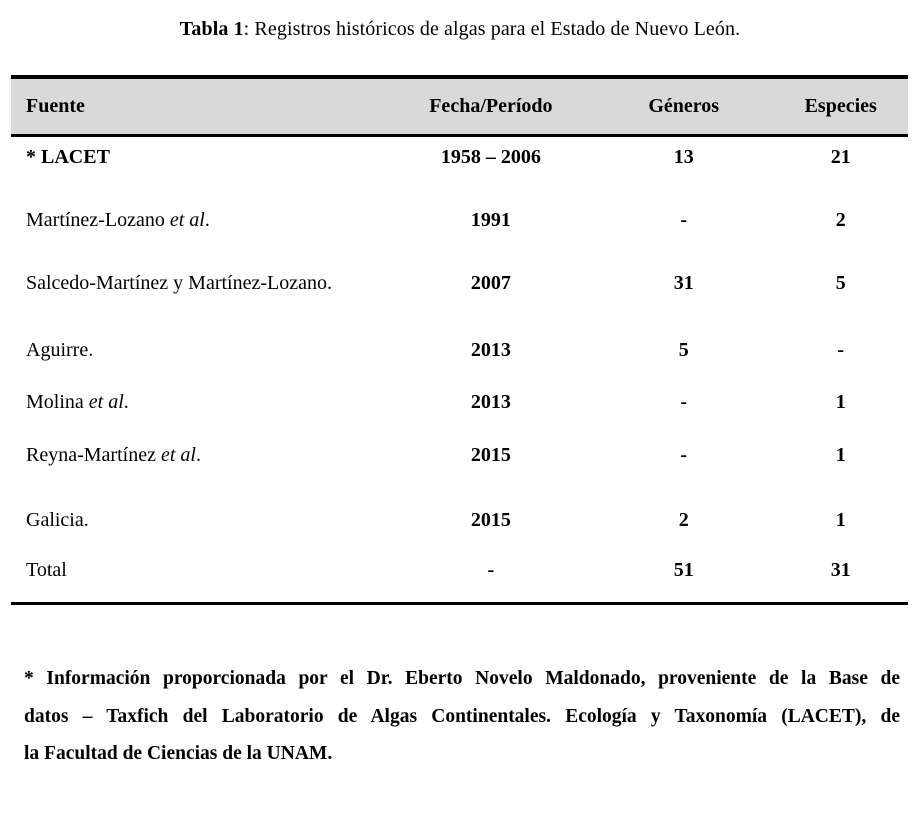 This screenshot has height=832, width=920. Describe the element at coordinates (840, 283) in the screenshot. I see `cell-especies: 5` at that location.